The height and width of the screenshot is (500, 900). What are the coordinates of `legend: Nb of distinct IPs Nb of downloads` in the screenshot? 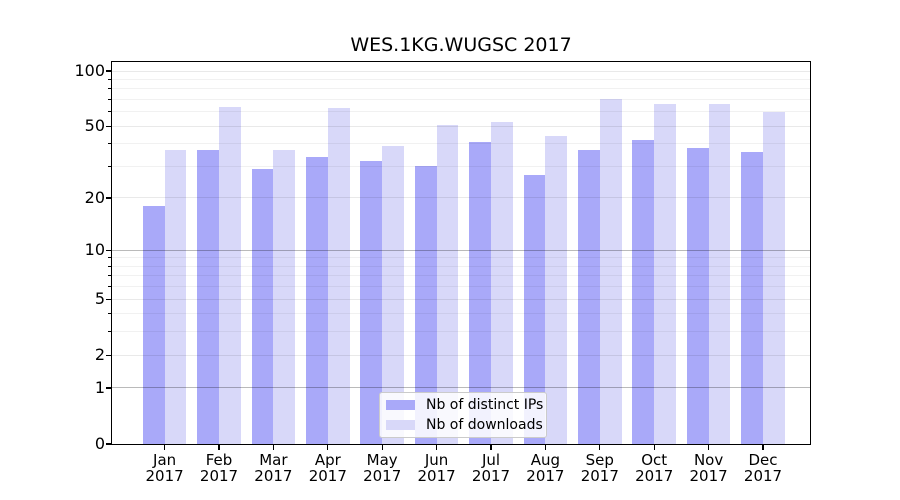 It's located at (463, 415).